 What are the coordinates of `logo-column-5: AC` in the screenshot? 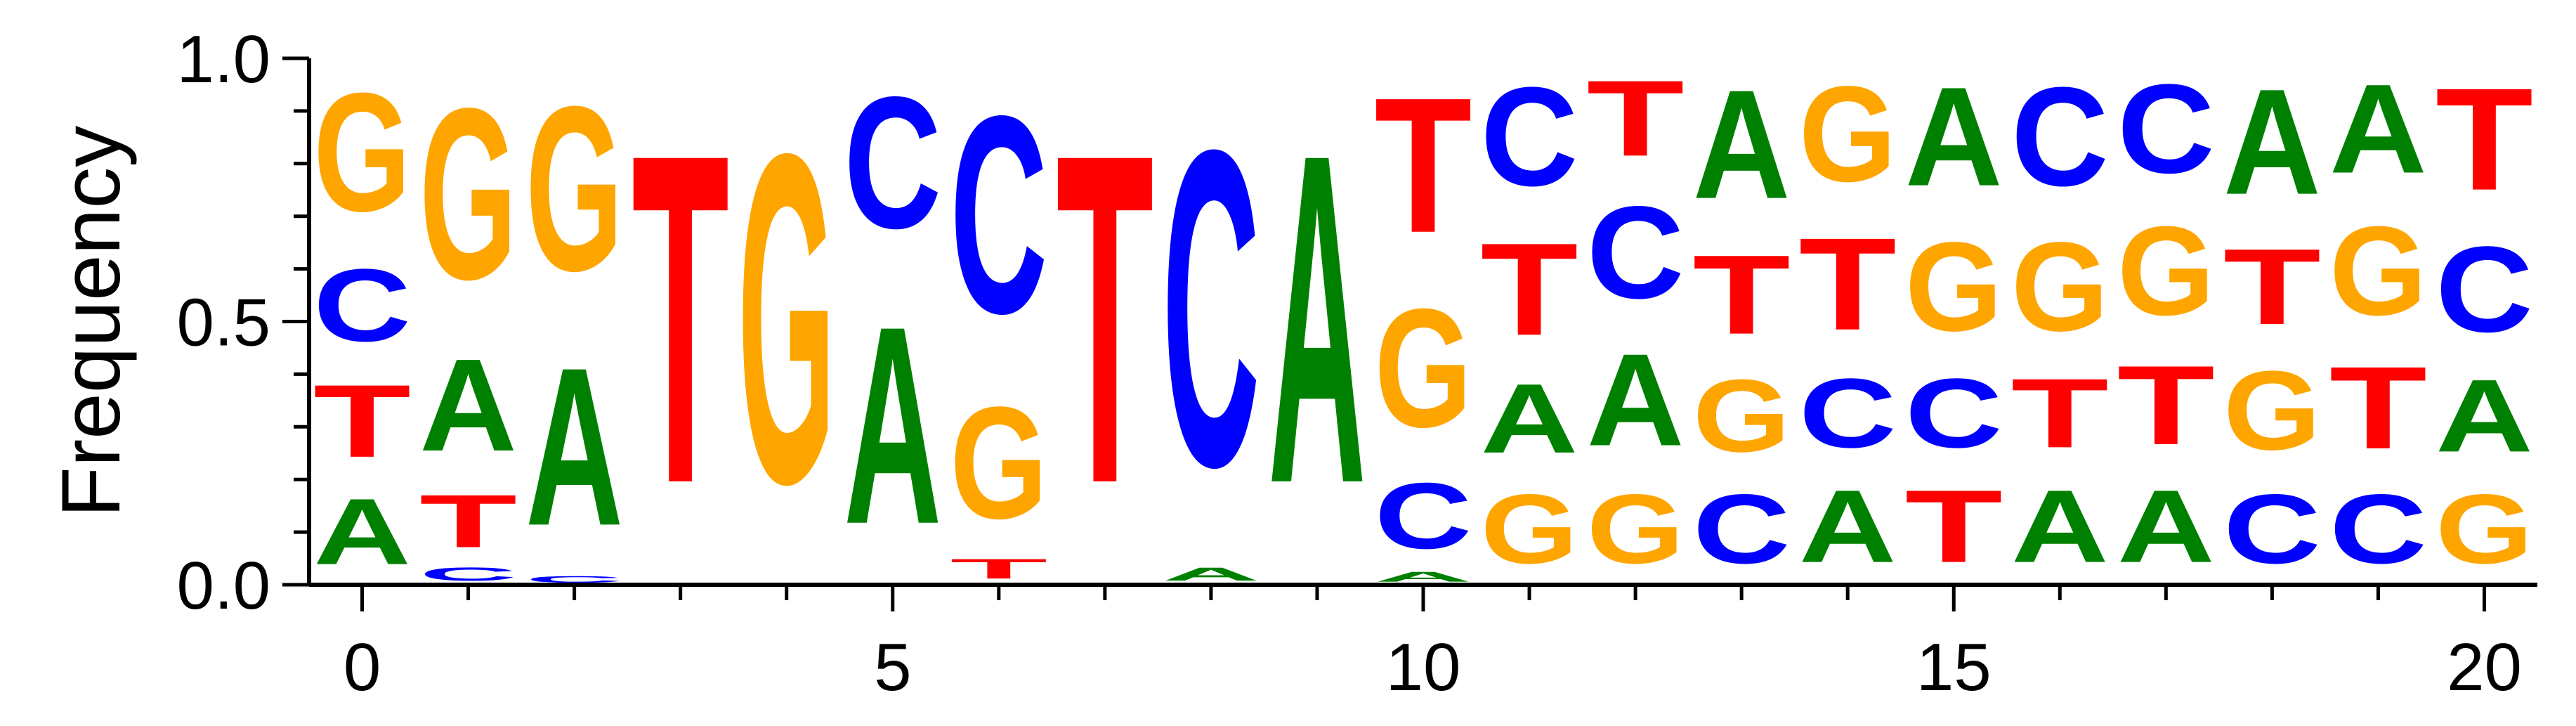 It's located at (893, 320).